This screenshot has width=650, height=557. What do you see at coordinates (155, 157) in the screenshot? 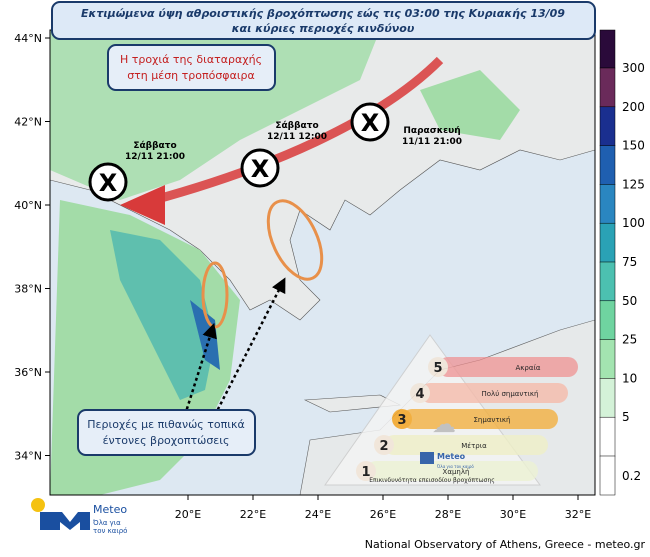
I see `position-time: 12/11 21:00` at bounding box center [155, 157].